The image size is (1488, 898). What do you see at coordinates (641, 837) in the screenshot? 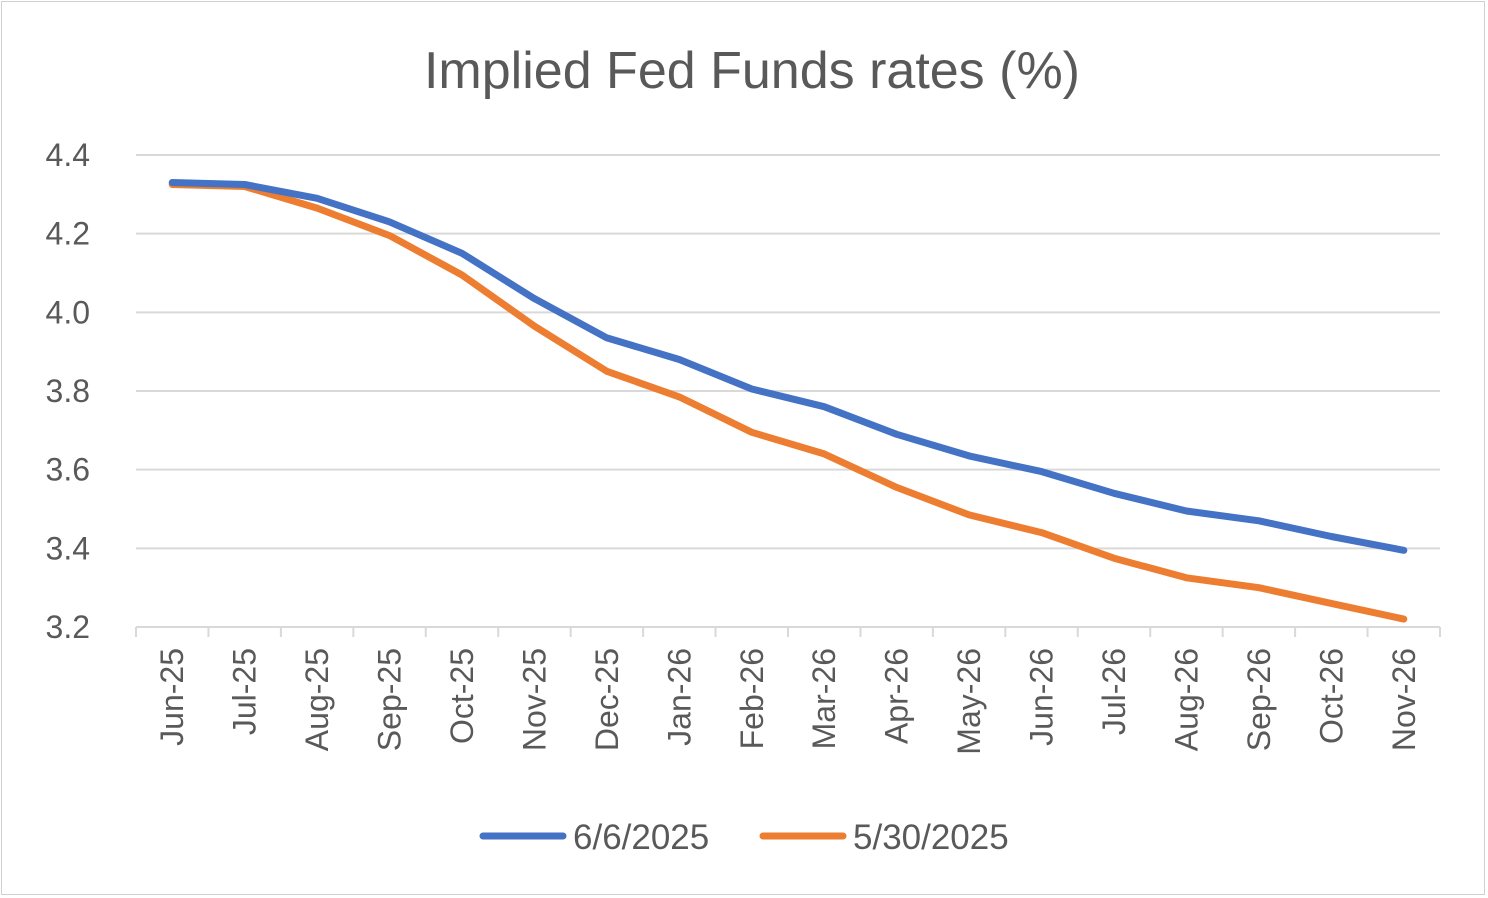
I see `legend-label-0: 6/6/2025` at bounding box center [641, 837].